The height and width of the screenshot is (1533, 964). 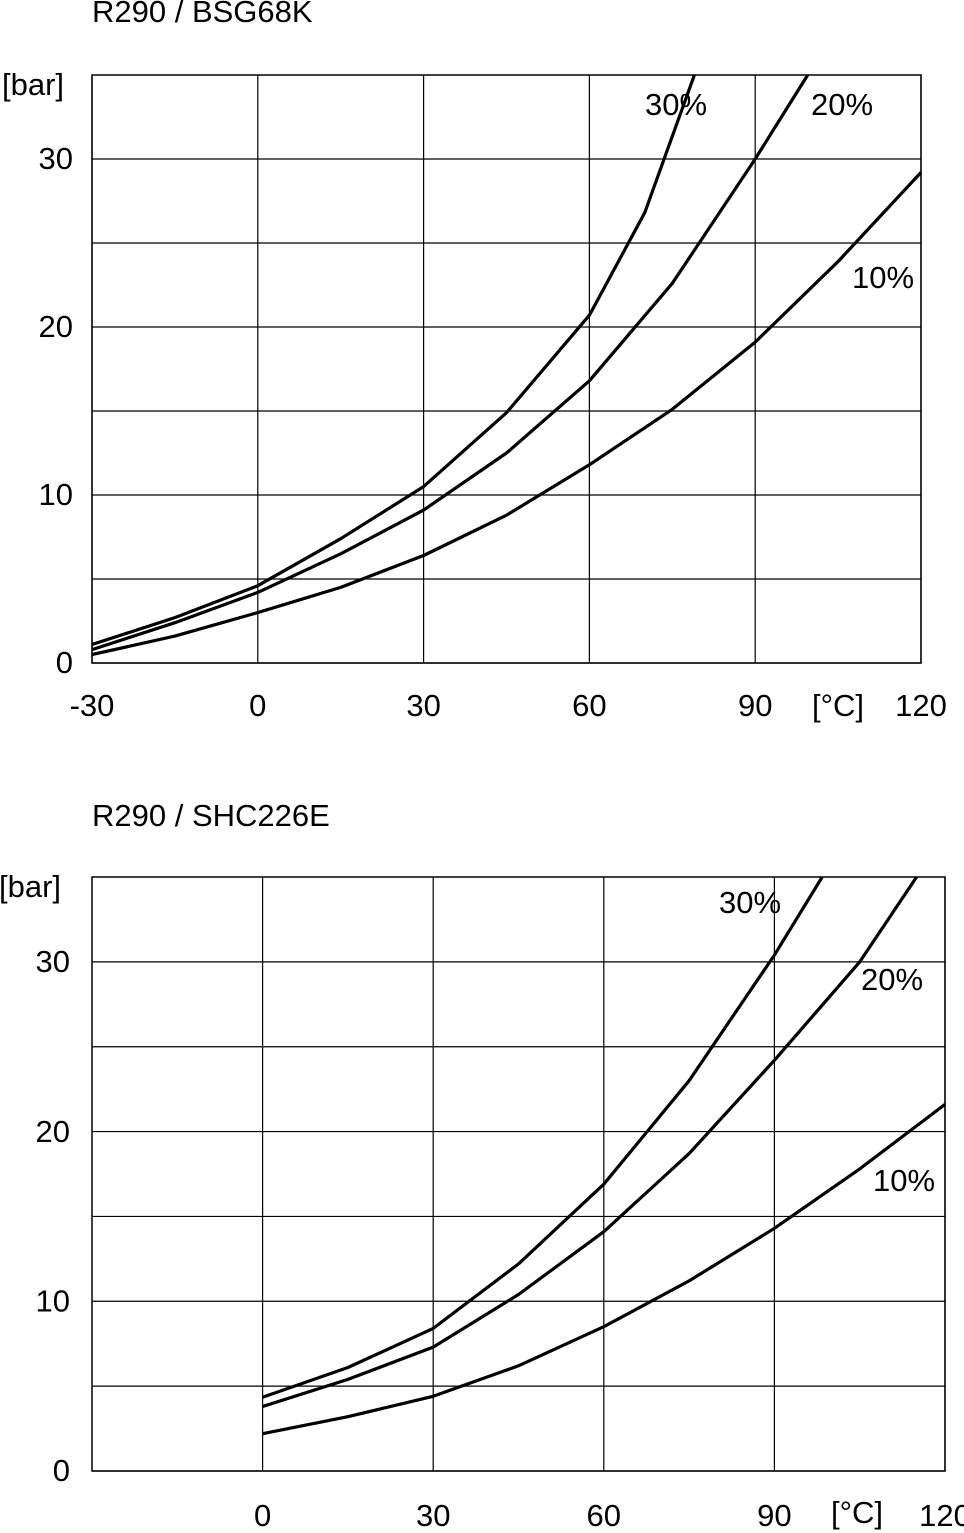 What do you see at coordinates (211, 815) in the screenshot?
I see `chart-title: R290 / SHC226E` at bounding box center [211, 815].